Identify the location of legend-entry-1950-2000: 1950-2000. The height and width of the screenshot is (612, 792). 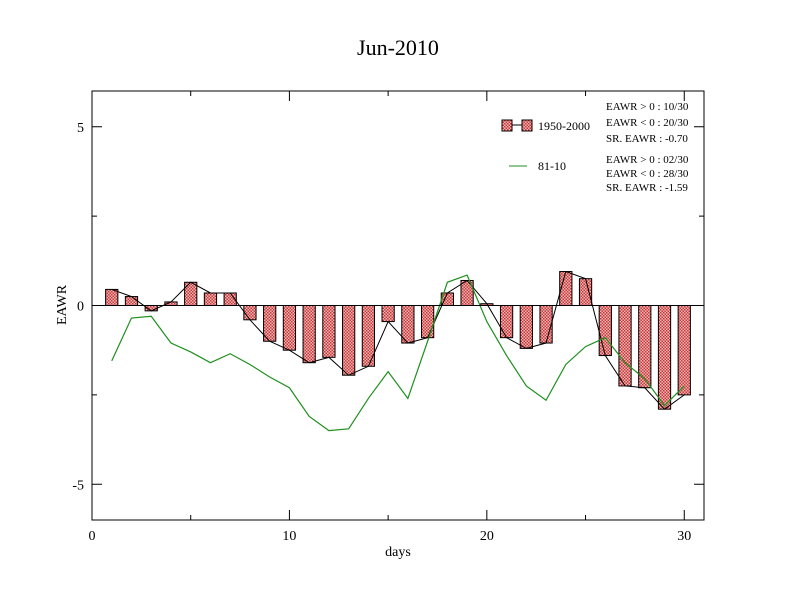
(545, 126).